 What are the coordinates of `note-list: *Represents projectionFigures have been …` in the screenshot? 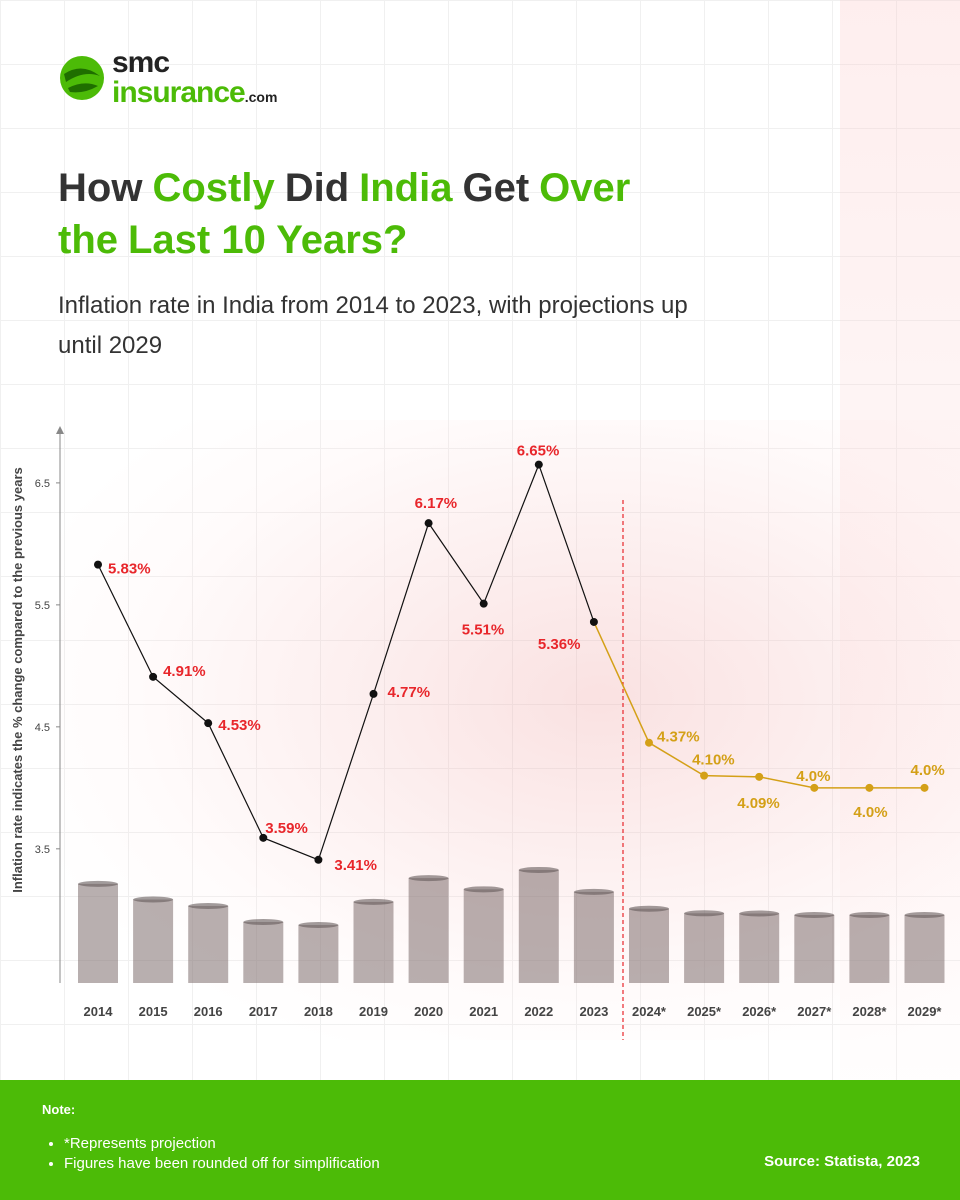 It's located at (211, 1154).